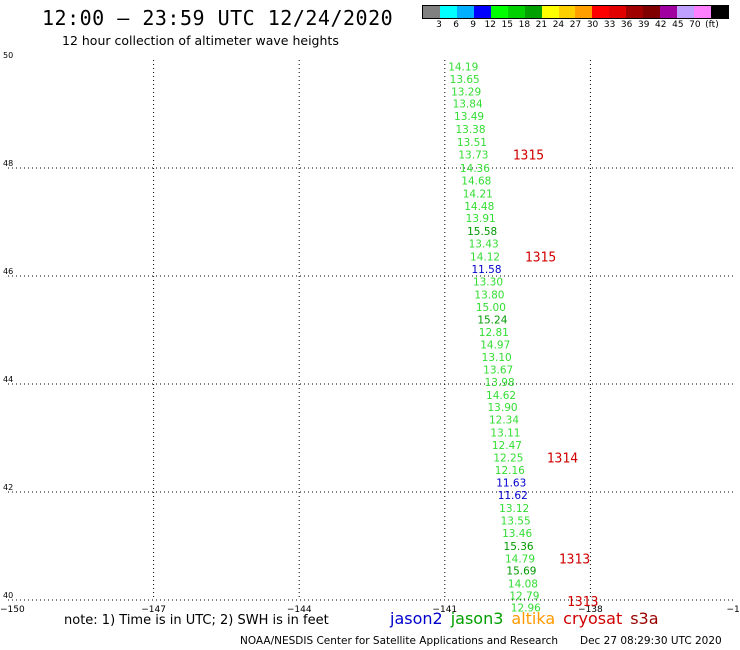 Image resolution: width=740 pixels, height=650 pixels. I want to click on colorbar-label: 36, so click(626, 25).